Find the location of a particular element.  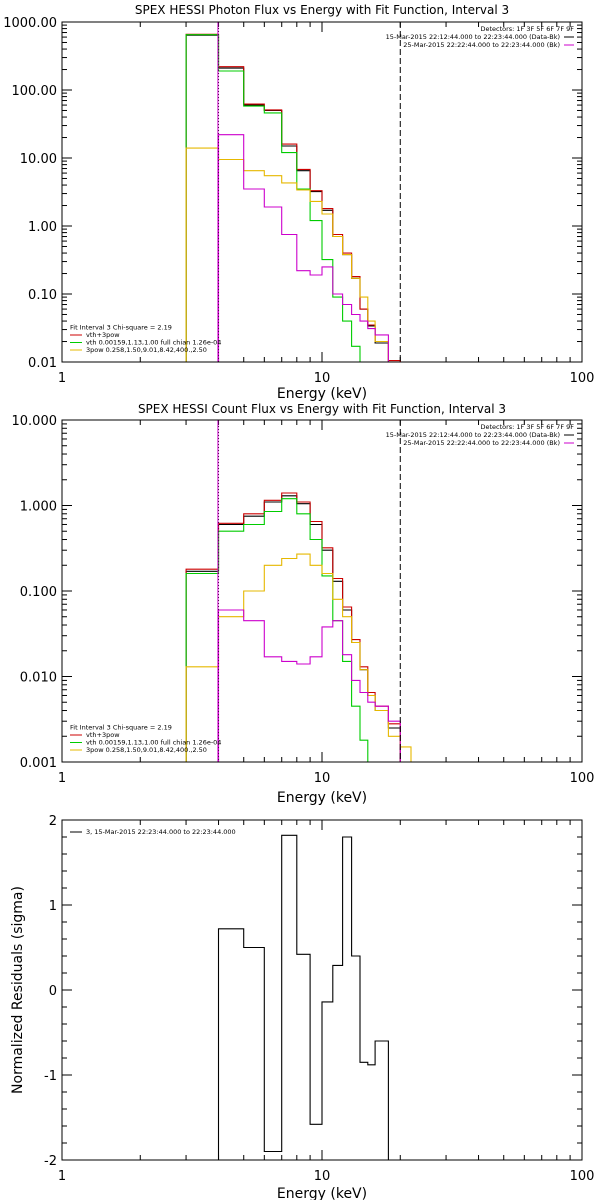

y-tick-label: 1000.00 is located at coordinates (30, 23).